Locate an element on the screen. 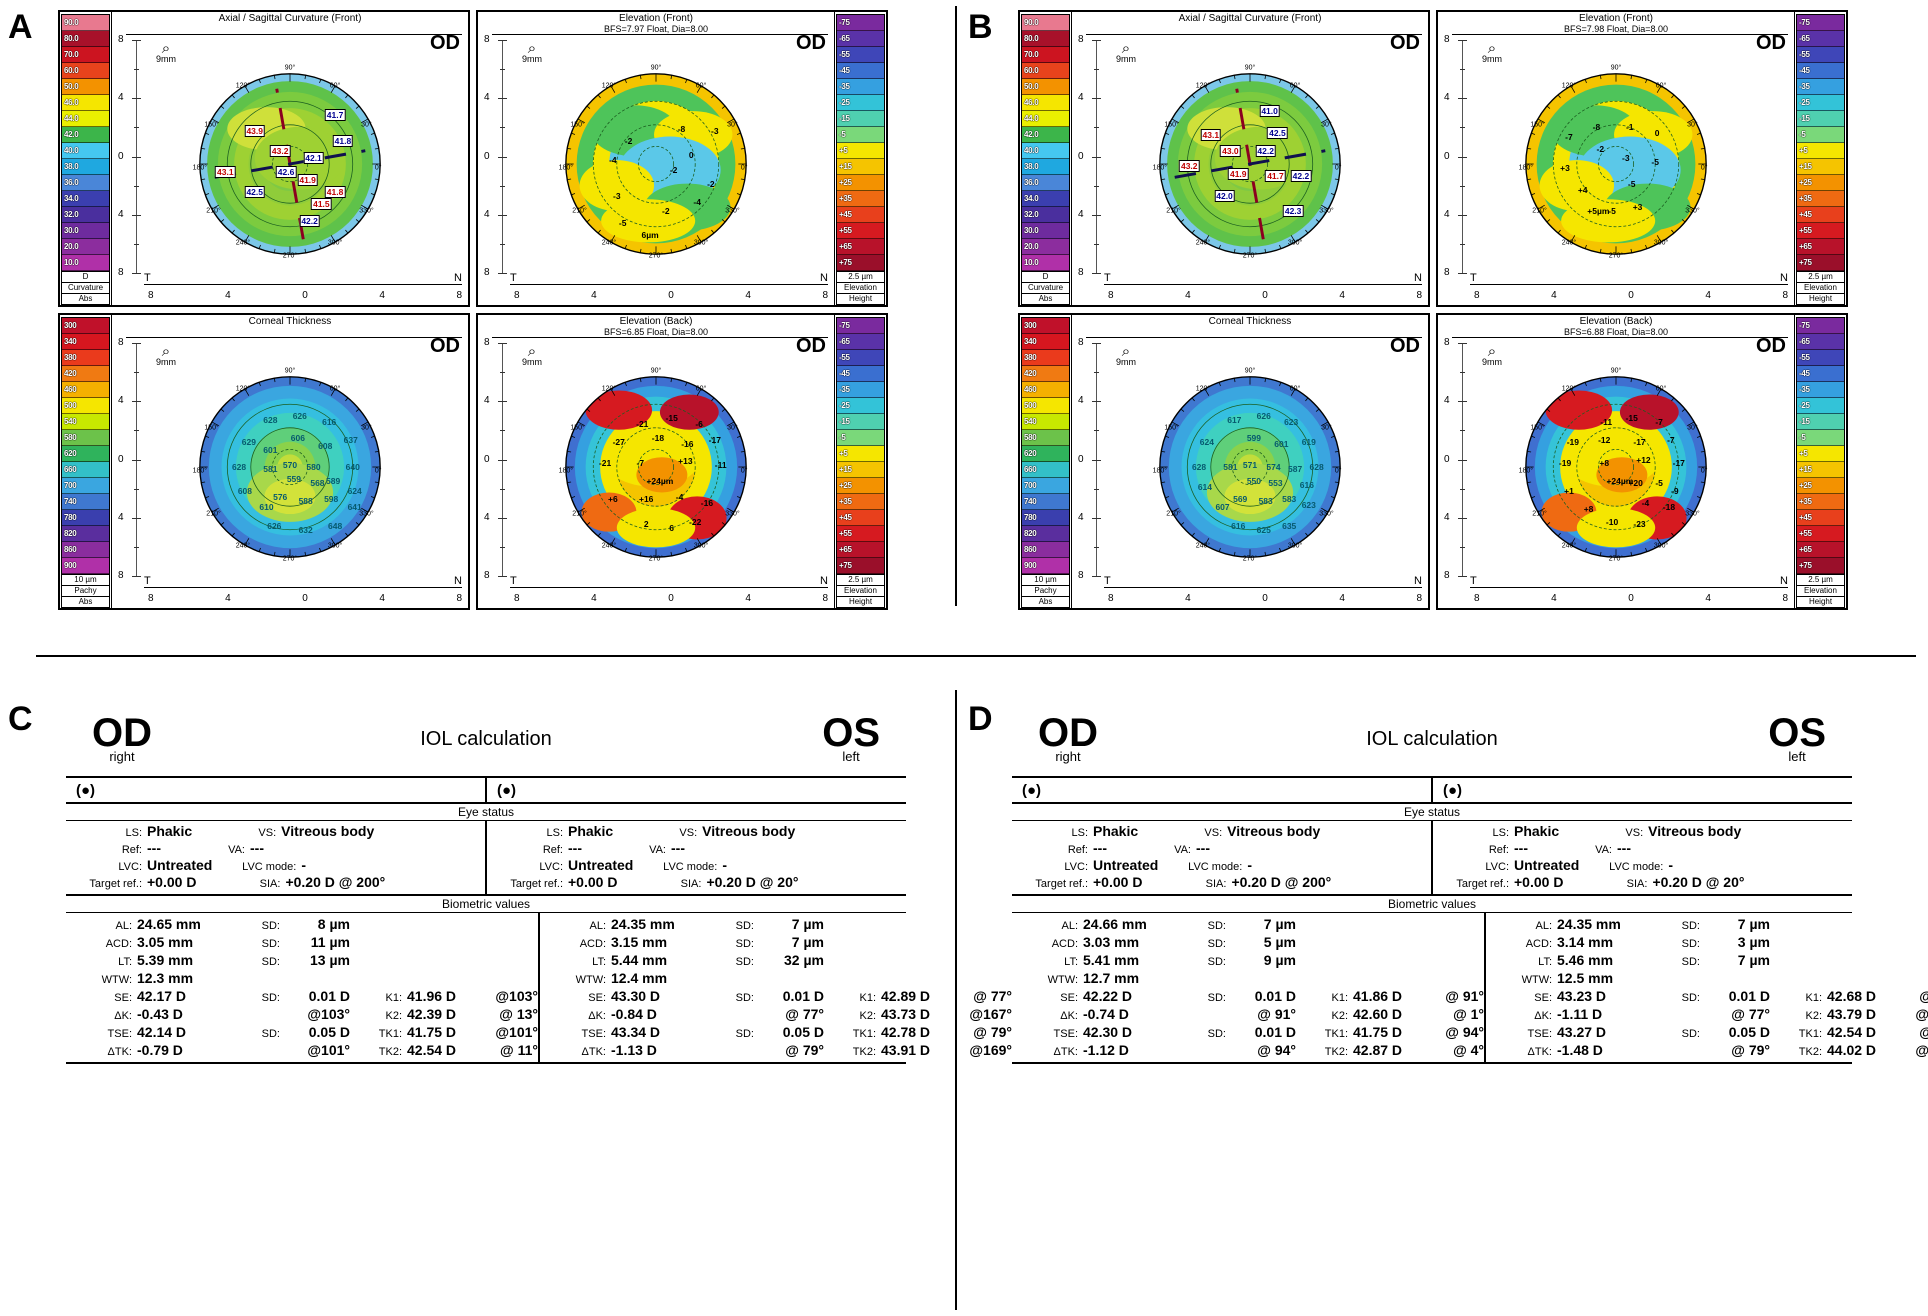 The height and width of the screenshot is (1316, 1928). biometric-cell: WTW: is located at coordinates (590, 980).